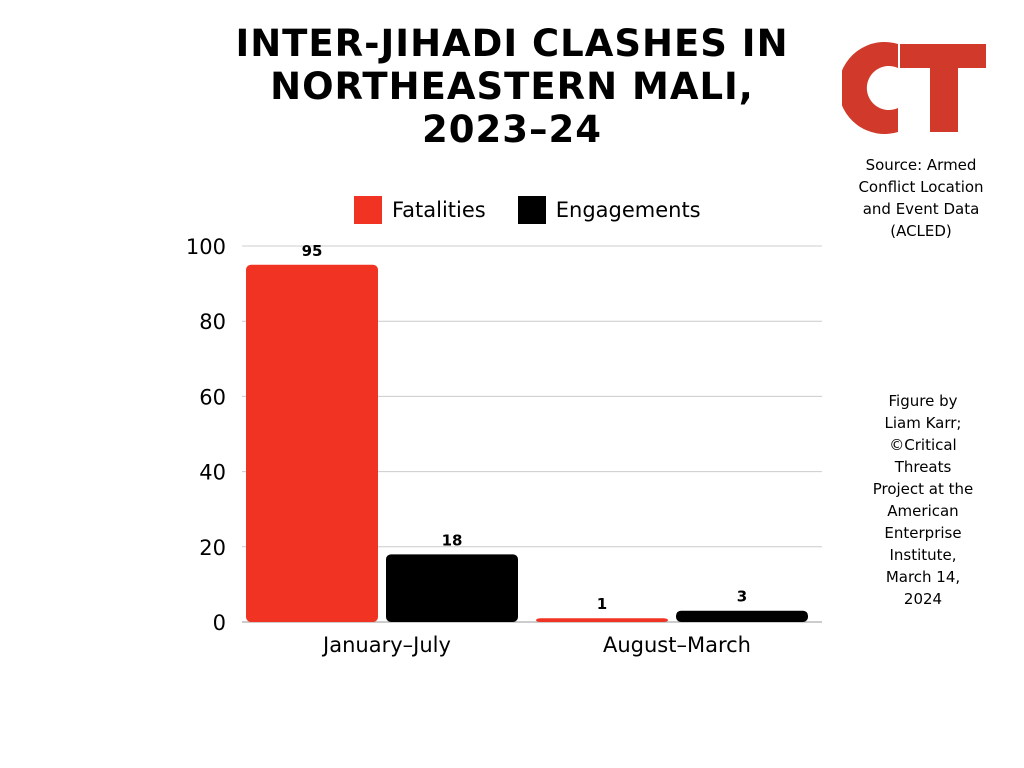 This screenshot has height=768, width=1024. What do you see at coordinates (677, 645) in the screenshot?
I see `x-tick-label: August–March` at bounding box center [677, 645].